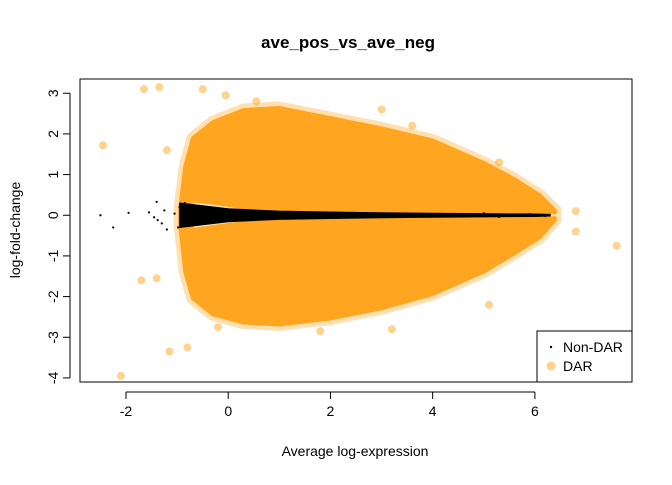 This screenshot has width=672, height=485. What do you see at coordinates (53, 174) in the screenshot?
I see `y-tick-label: 1` at bounding box center [53, 174].